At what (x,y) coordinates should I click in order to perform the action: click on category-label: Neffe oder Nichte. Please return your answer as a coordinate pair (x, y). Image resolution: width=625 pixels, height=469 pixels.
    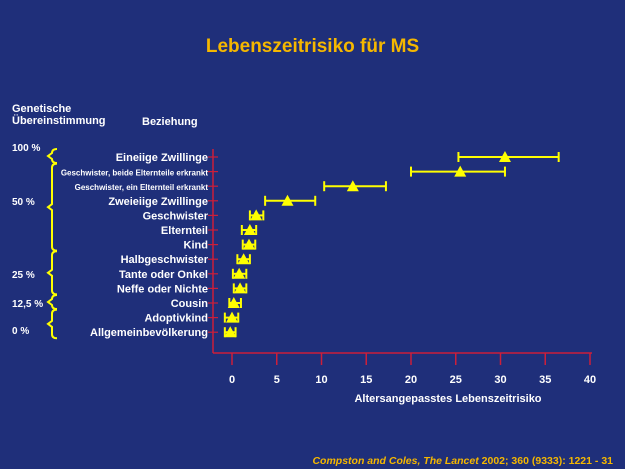
    Looking at the image, I should click on (162, 289).